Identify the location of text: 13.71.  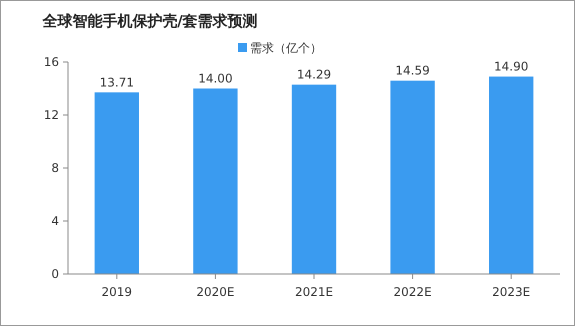
(117, 82).